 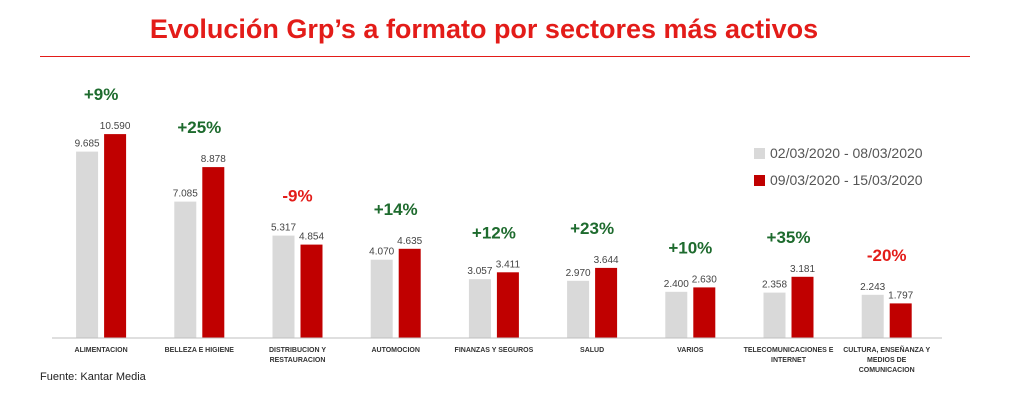 I want to click on change-percent-label: +35%, so click(x=789, y=237).